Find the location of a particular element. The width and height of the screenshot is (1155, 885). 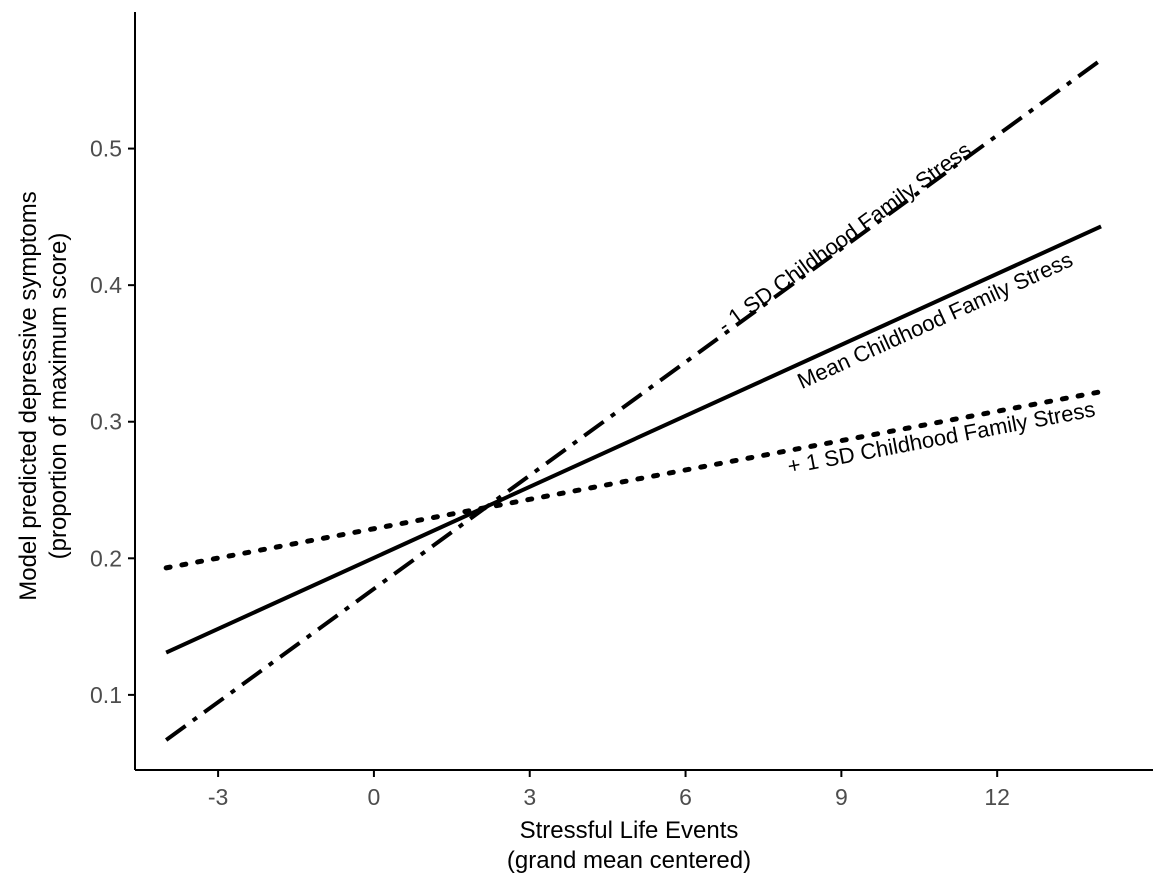

y-tick-label: 0.1 is located at coordinates (106, 695).